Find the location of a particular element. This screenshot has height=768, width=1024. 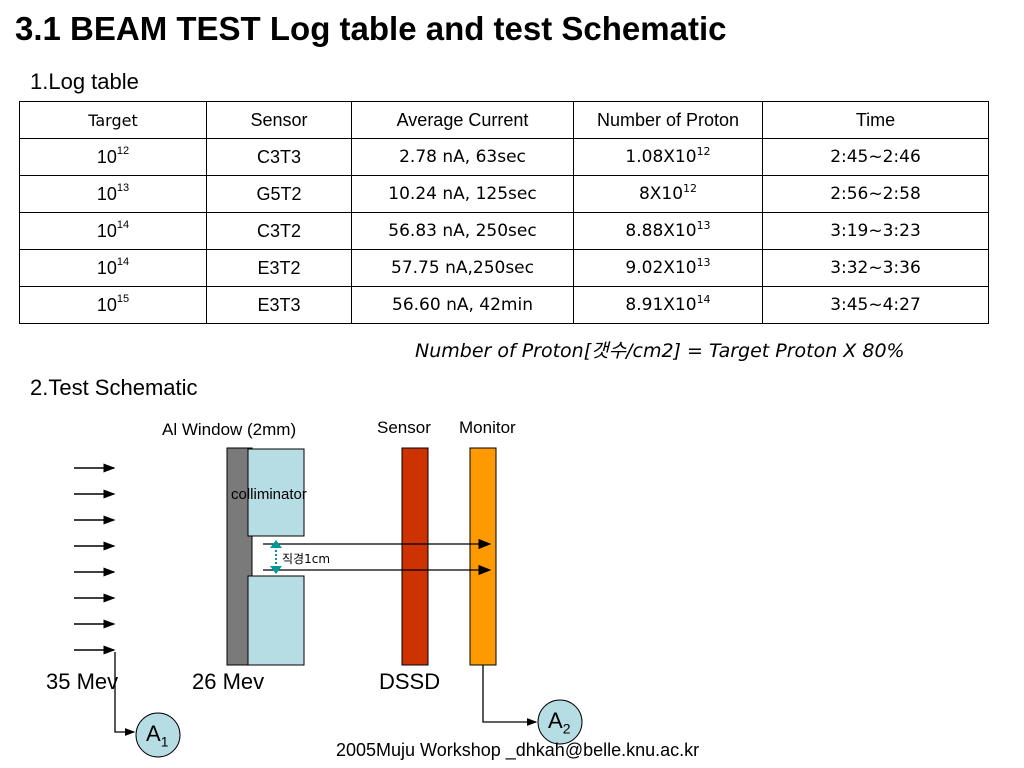

sensor-label: Sensor is located at coordinates (404, 427).